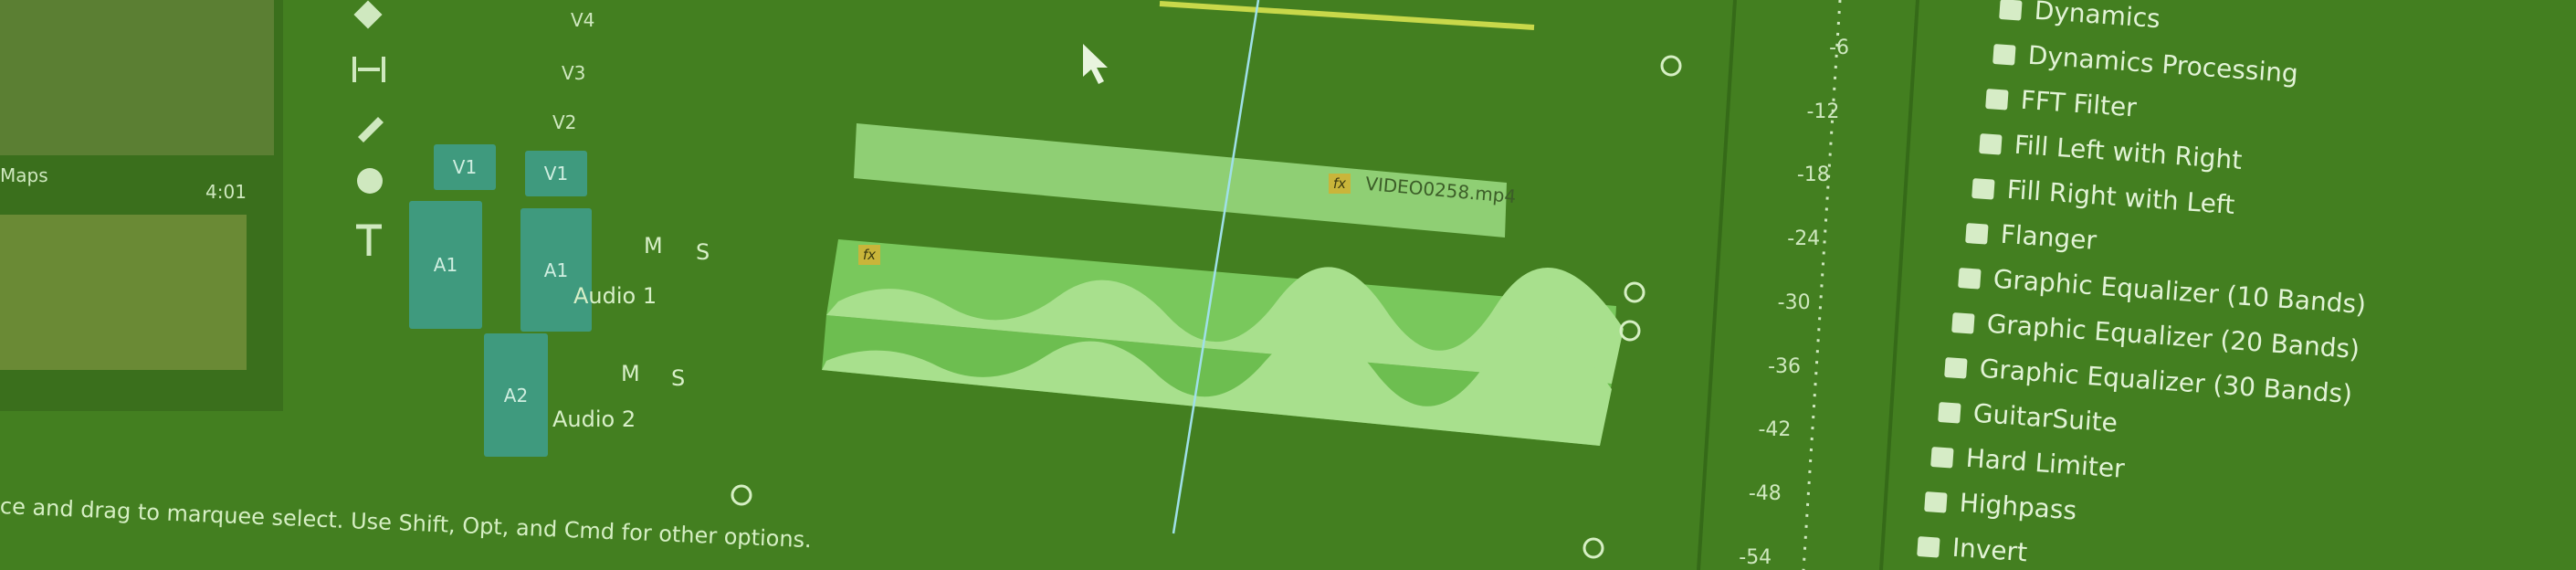 The width and height of the screenshot is (2576, 570). I want to click on source-patch: A1, so click(445, 265).